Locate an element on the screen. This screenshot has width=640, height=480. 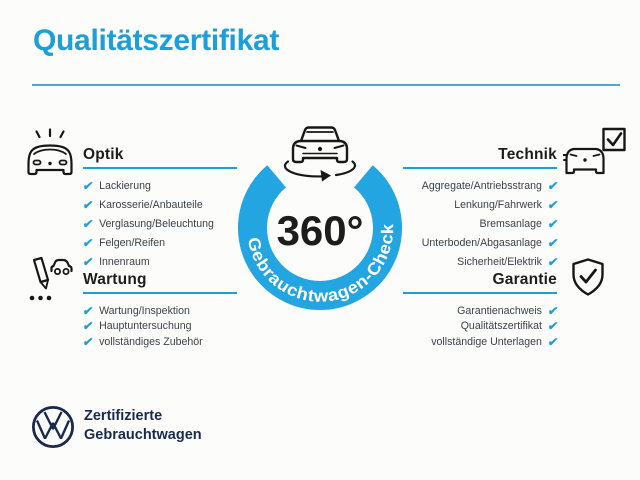
list-item: ✔ Felgen/Reifen is located at coordinates (148, 242).